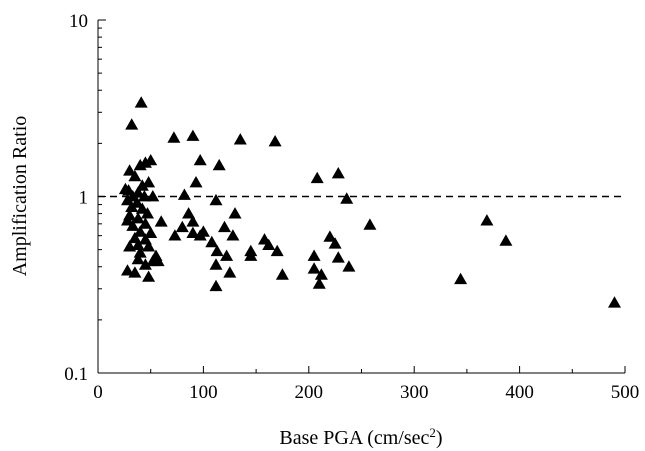  What do you see at coordinates (20, 196) in the screenshot?
I see `y-axis-title: Amplification Ratio` at bounding box center [20, 196].